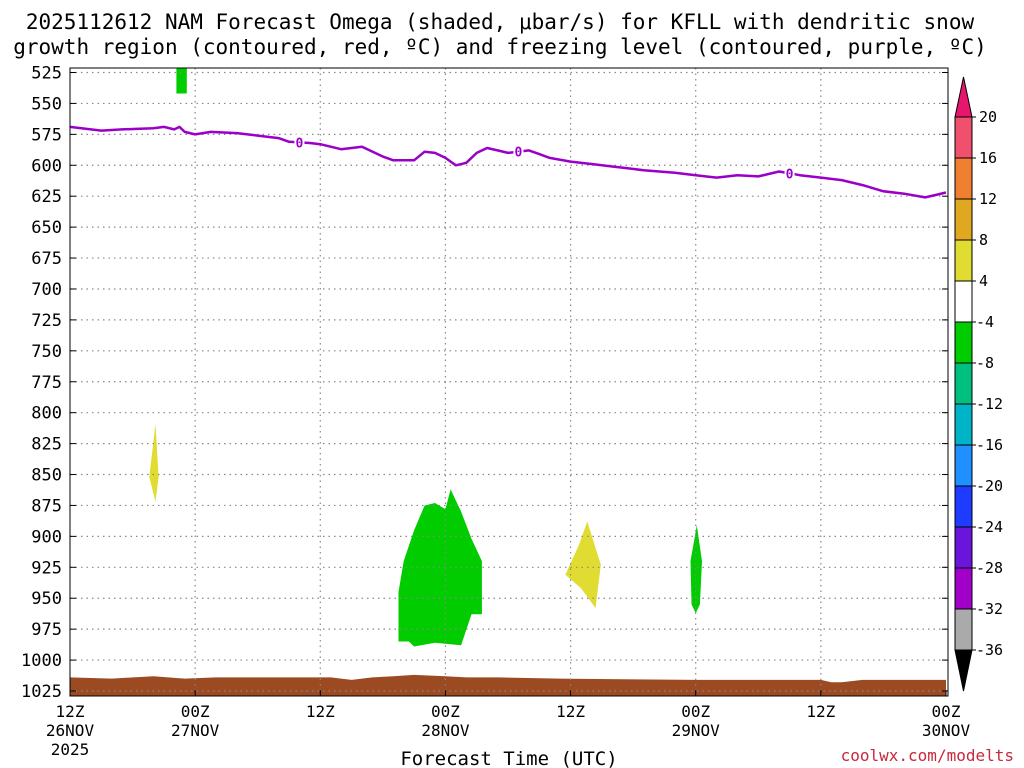 The image size is (1024, 768). Describe the element at coordinates (989, 609) in the screenshot. I see `colorbar-label-13: -32` at that location.